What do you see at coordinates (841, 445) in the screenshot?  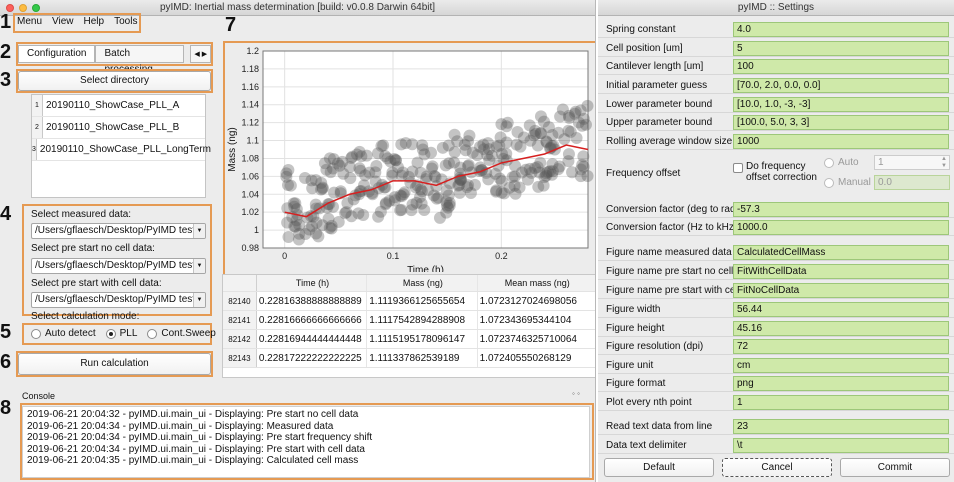 I see `data-text-delimiter-field: \t` at bounding box center [841, 445].